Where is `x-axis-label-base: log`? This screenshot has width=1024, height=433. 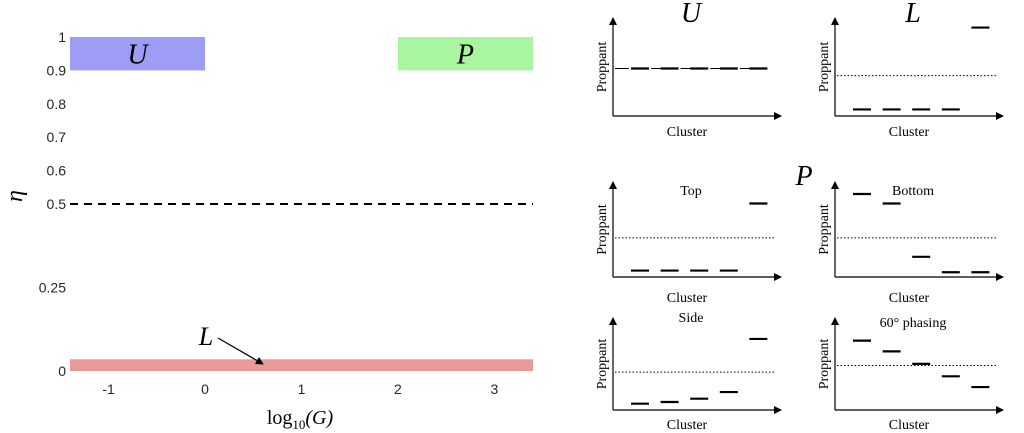
x-axis-label-base: log is located at coordinates (280, 418).